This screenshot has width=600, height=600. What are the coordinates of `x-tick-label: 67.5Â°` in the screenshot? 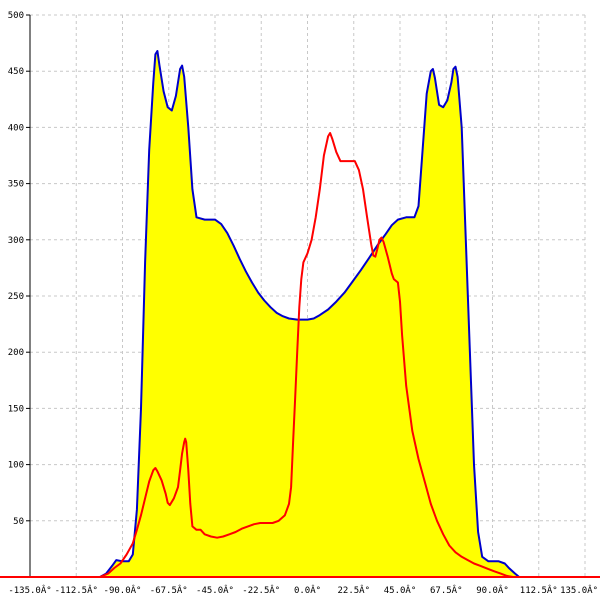 It's located at (446, 590).